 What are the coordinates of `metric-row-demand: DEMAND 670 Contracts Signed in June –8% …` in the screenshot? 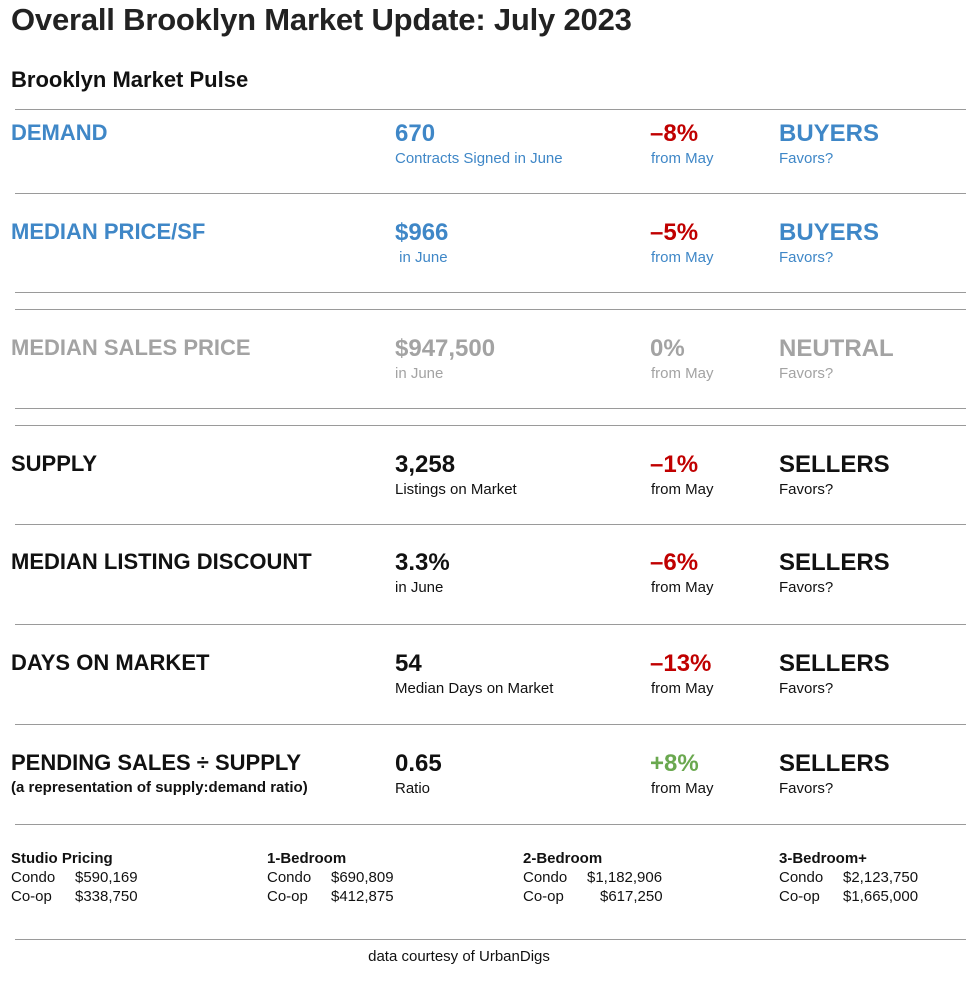 It's located at (490, 160).